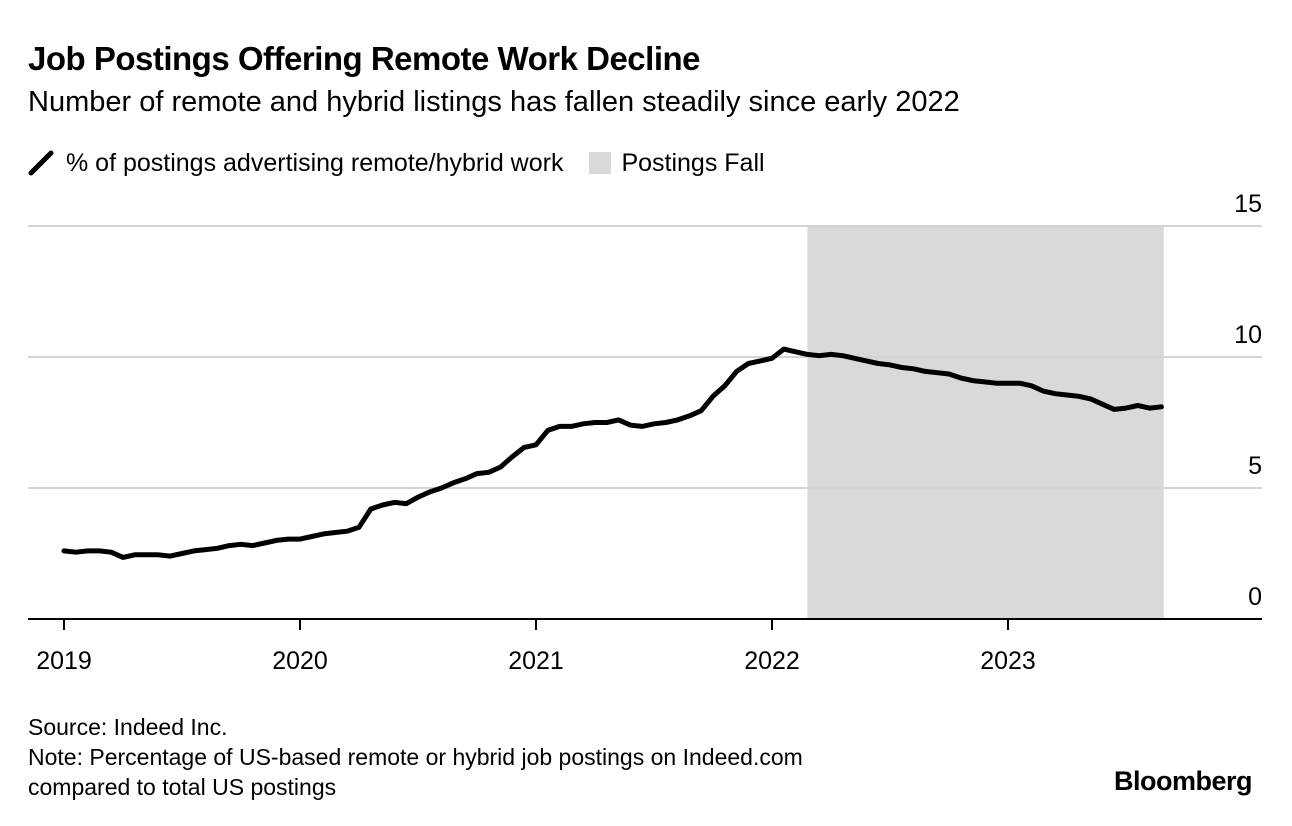 This screenshot has width=1292, height=826. Describe the element at coordinates (1255, 466) in the screenshot. I see `y-tick-label: 5` at that location.